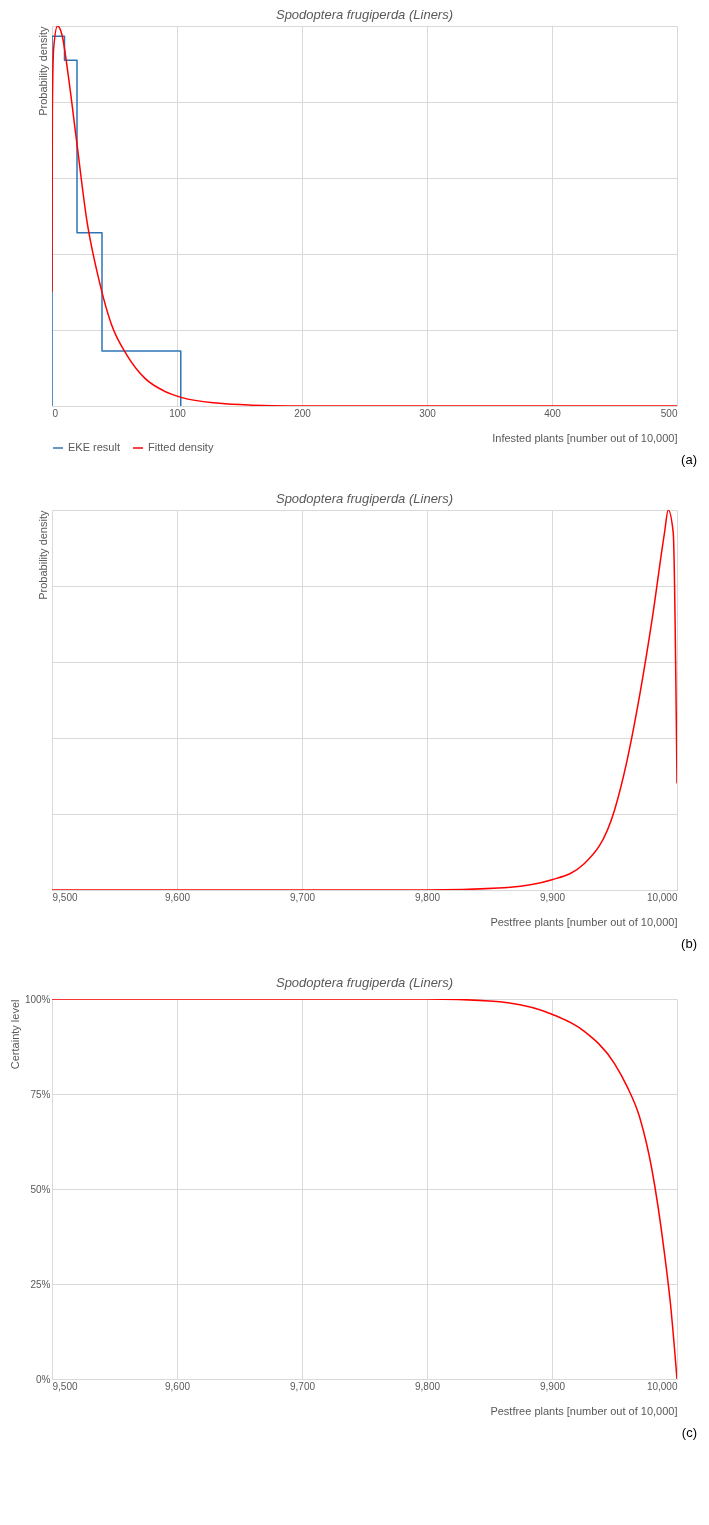 The image size is (709, 1525). What do you see at coordinates (94, 447) in the screenshot?
I see `legend-label: EKE result` at bounding box center [94, 447].